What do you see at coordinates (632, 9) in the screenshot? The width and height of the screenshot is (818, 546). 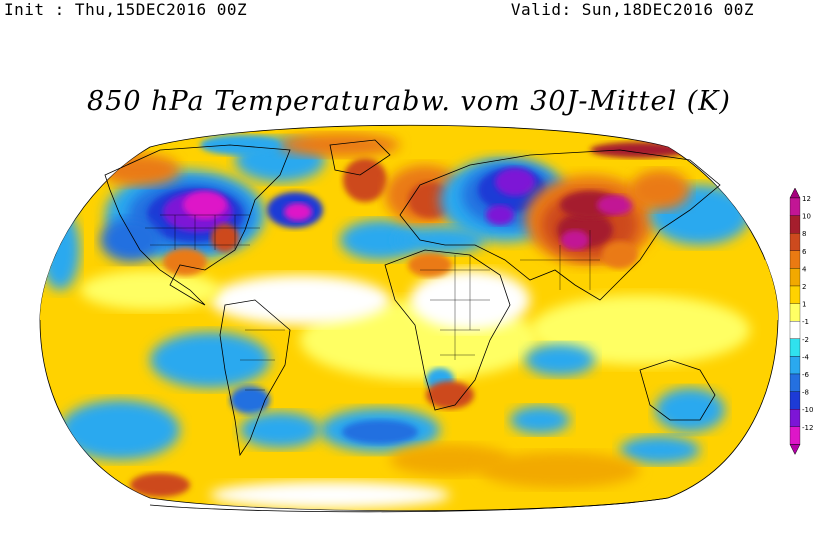 I see `valid-time-label: Valid: Sun,18DEC2016 00Z` at bounding box center [632, 9].